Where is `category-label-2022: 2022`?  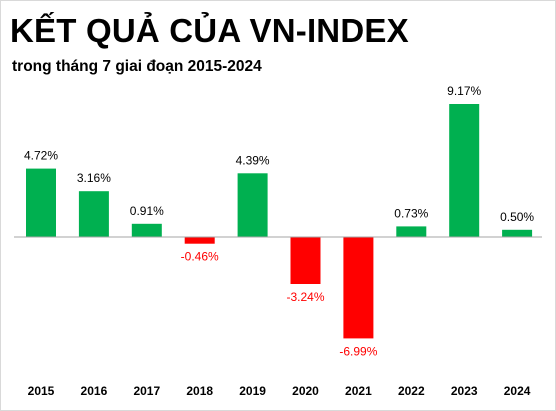 category-label-2022: 2022 is located at coordinates (411, 391).